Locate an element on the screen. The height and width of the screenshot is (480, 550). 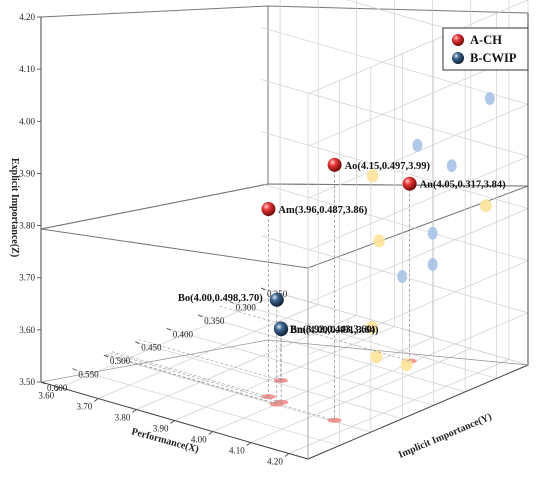
floor-guide-s1-p1 is located at coordinates (195, 377).